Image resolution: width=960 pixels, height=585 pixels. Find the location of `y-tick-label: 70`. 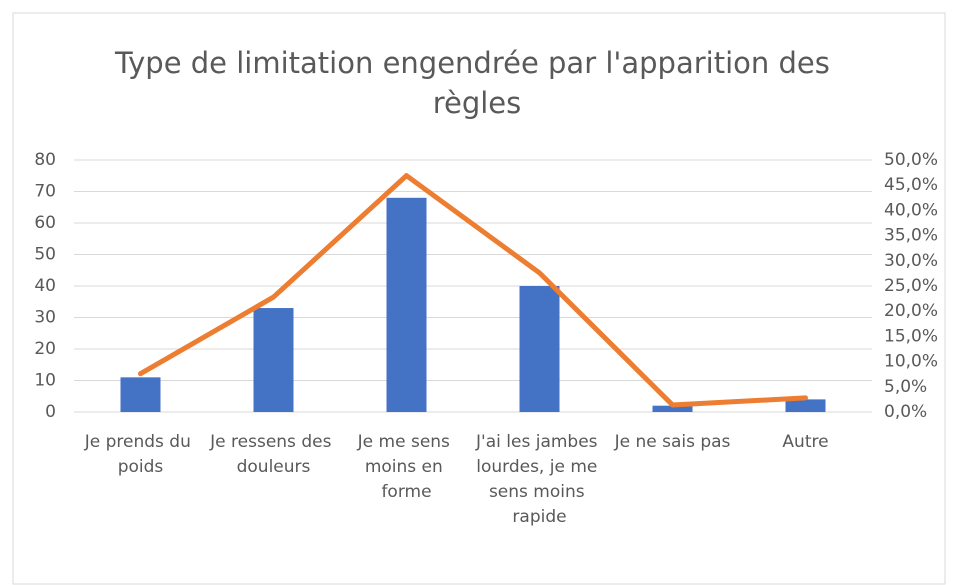

y-tick-label: 70 is located at coordinates (45, 192).